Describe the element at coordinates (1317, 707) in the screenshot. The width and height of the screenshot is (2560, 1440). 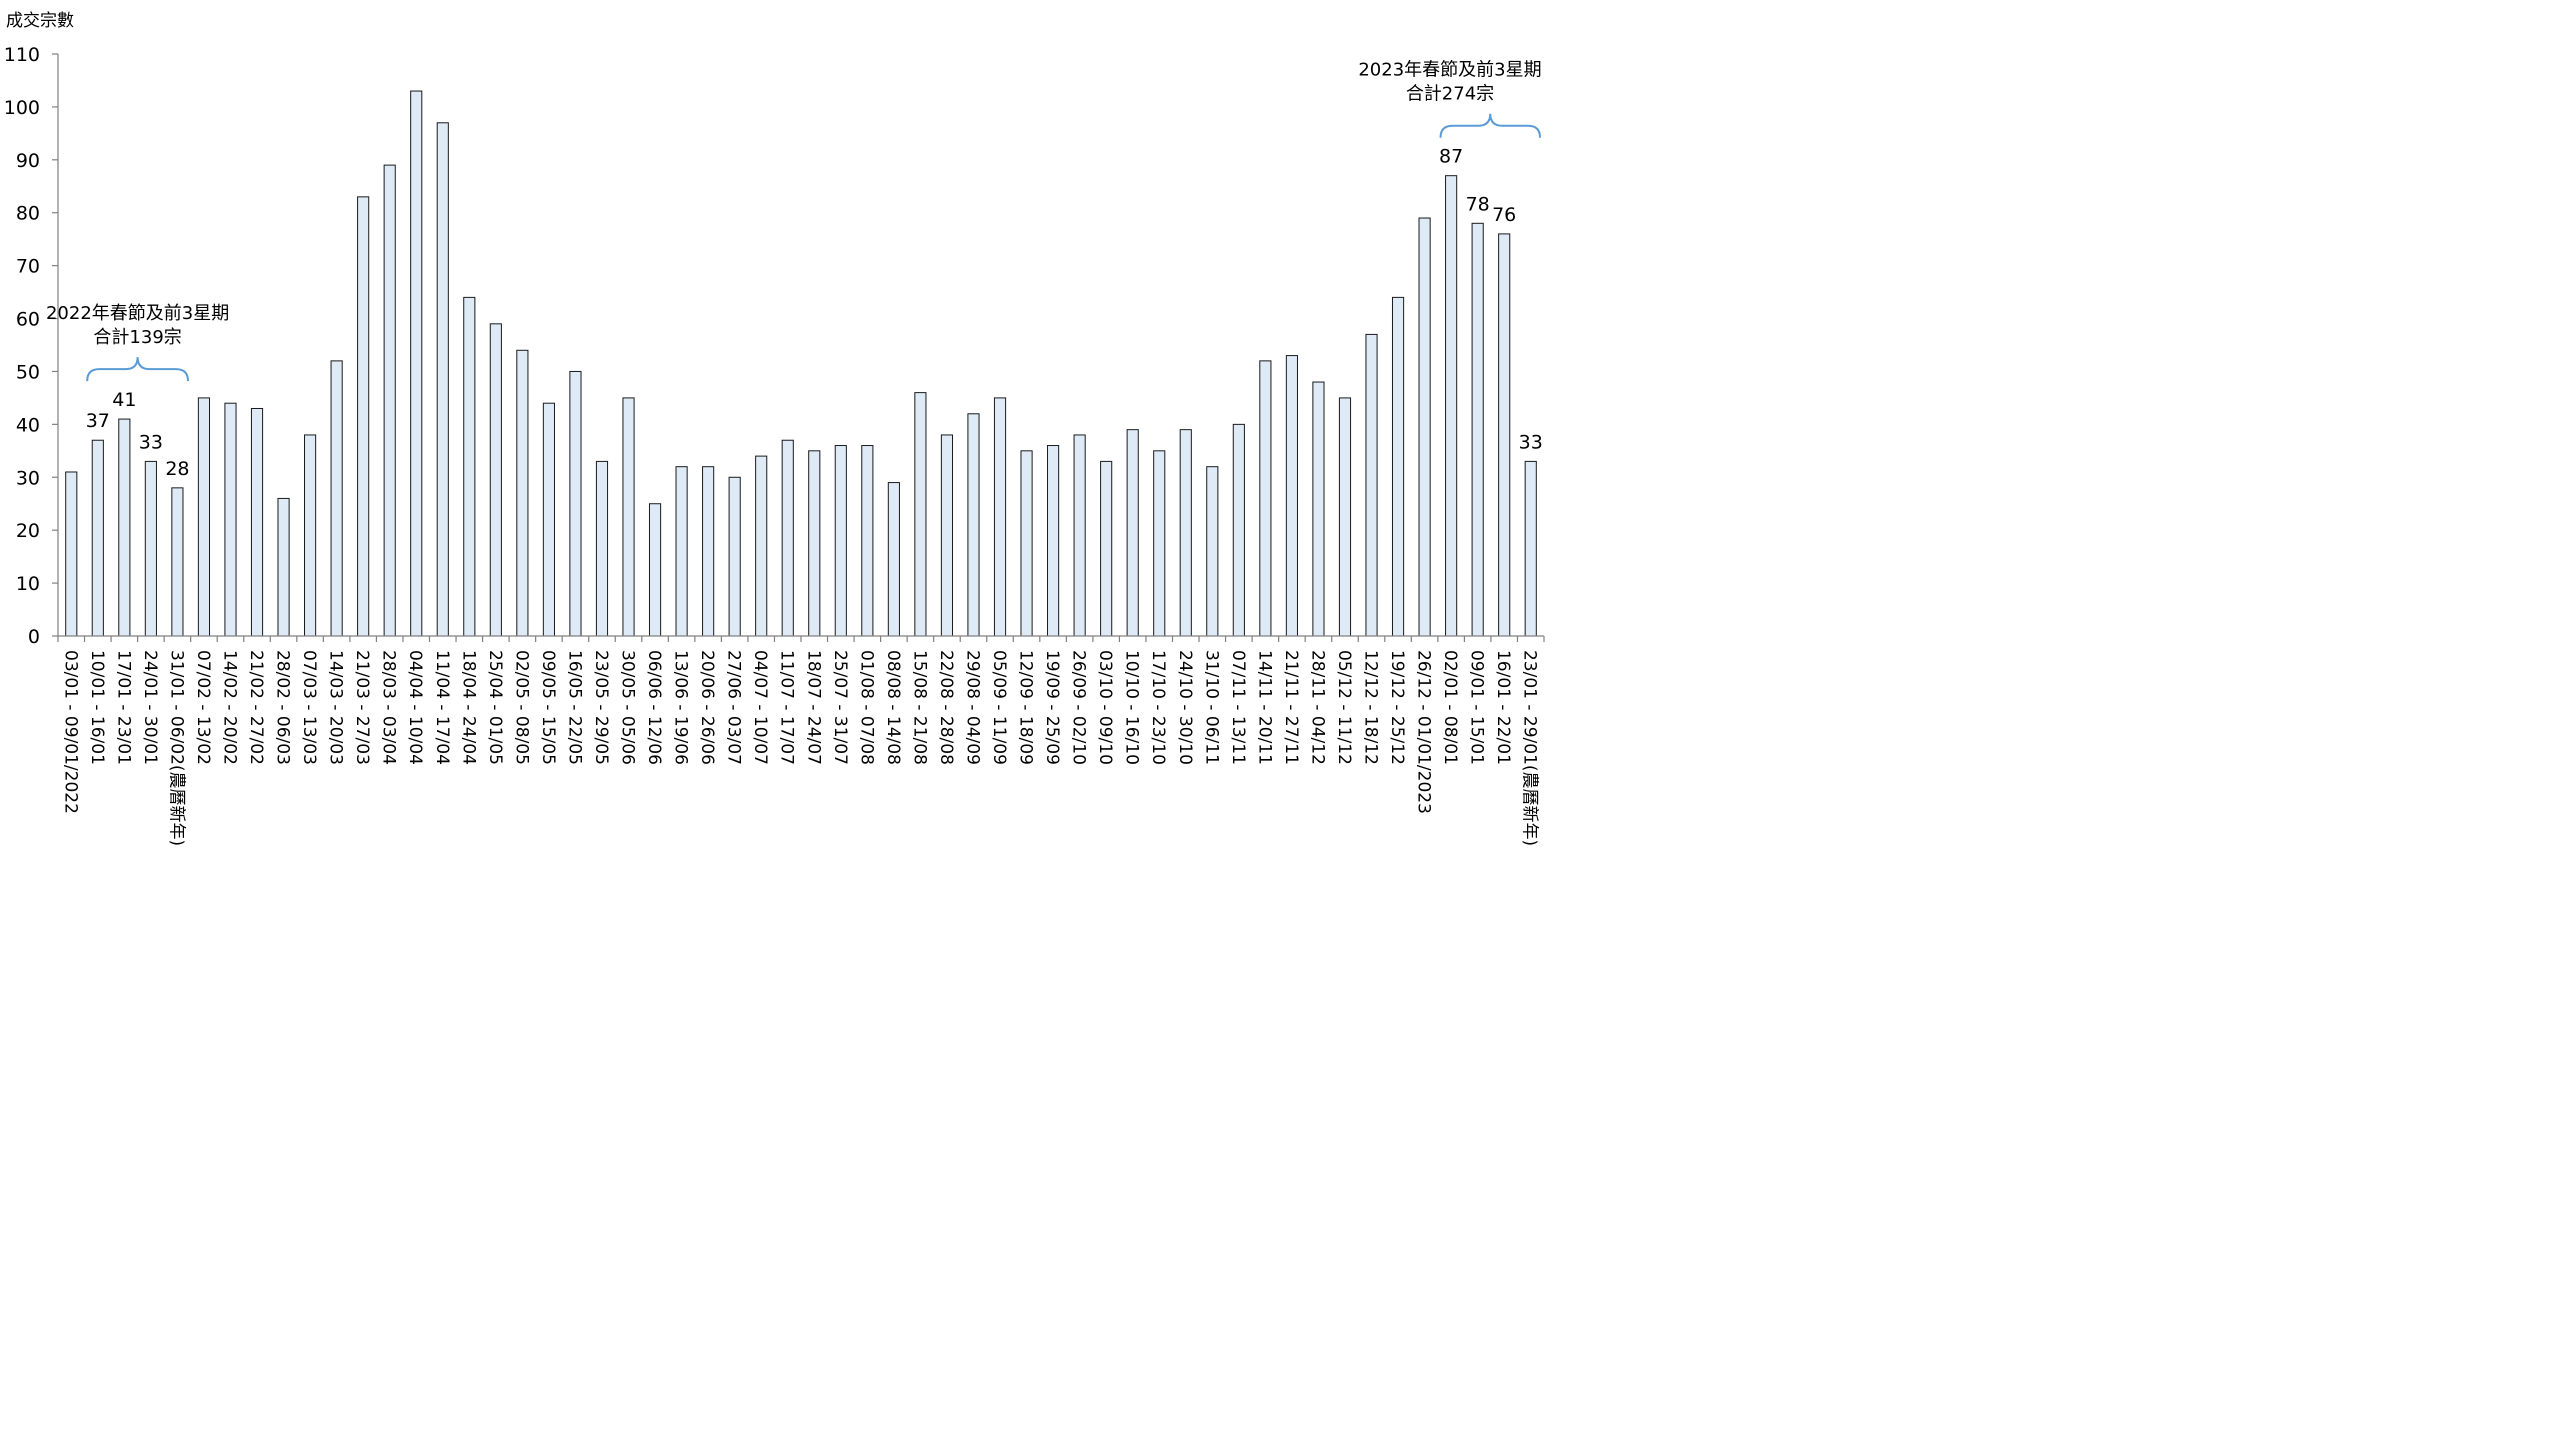
I see `x-category-label: 28/11 - 04/12` at that location.